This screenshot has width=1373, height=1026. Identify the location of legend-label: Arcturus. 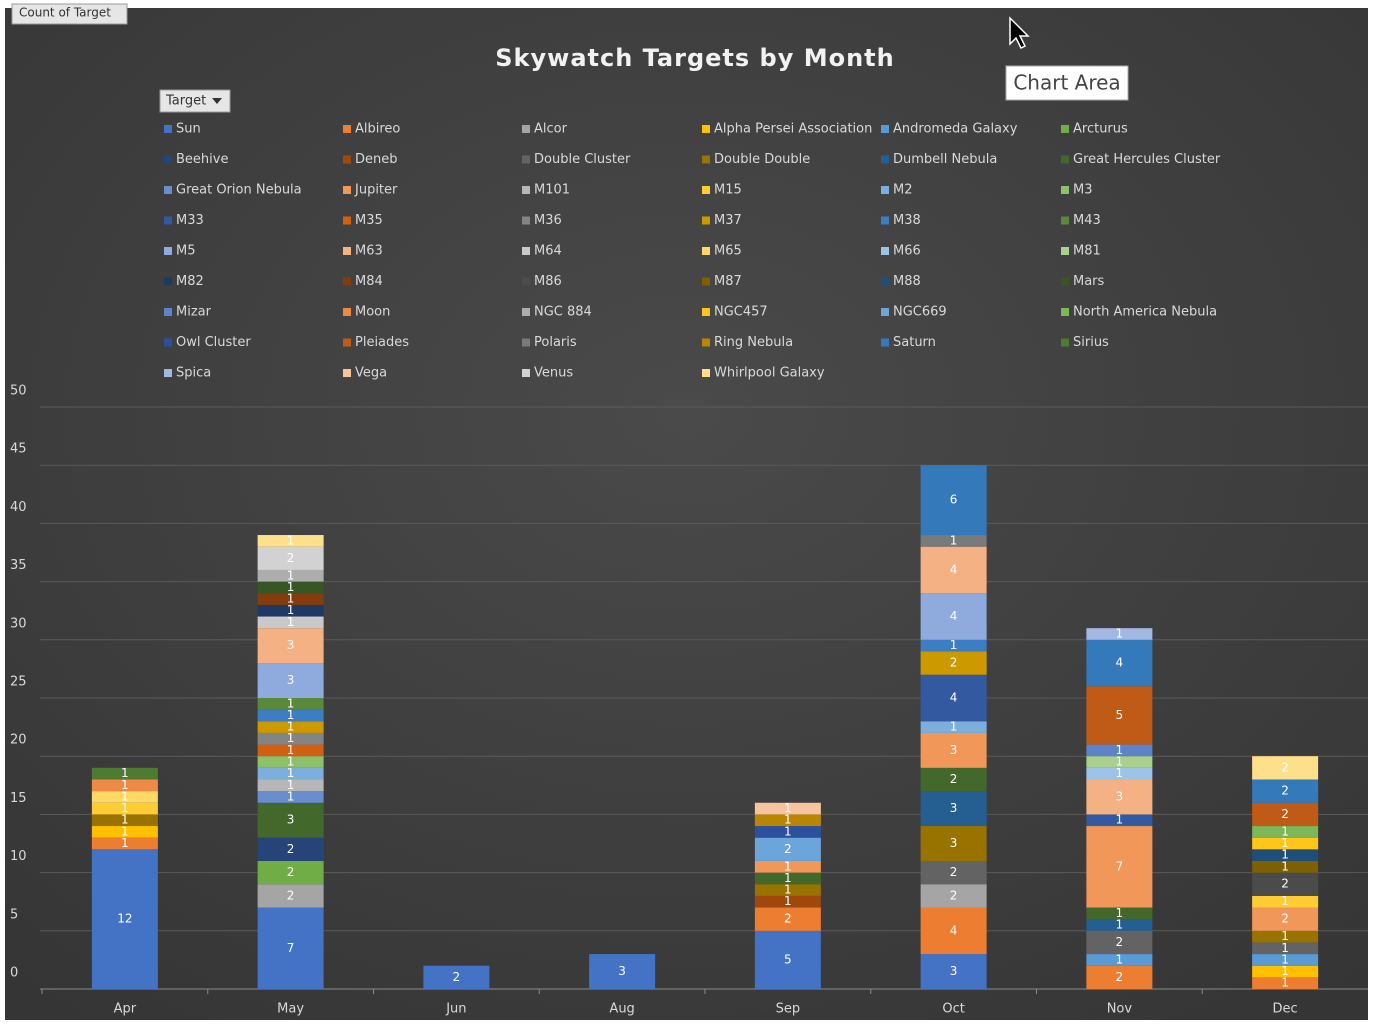
(1100, 129).